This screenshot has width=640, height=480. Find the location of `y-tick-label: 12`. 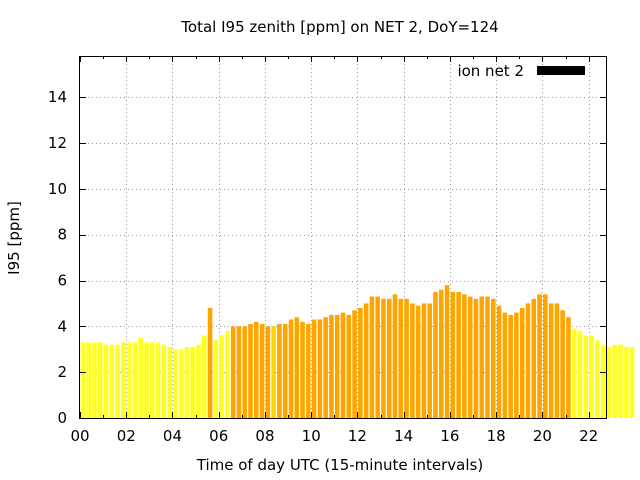

y-tick-label: 12 is located at coordinates (57, 143).